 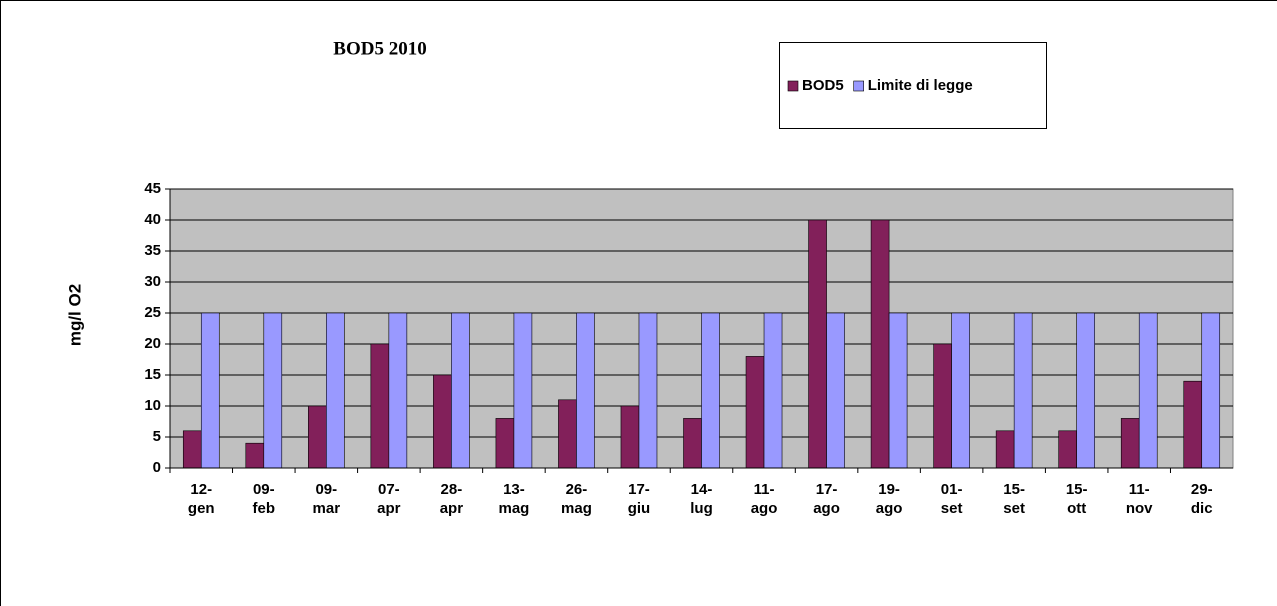 I want to click on x-tick-label: 11- nov, so click(x=1139, y=499).